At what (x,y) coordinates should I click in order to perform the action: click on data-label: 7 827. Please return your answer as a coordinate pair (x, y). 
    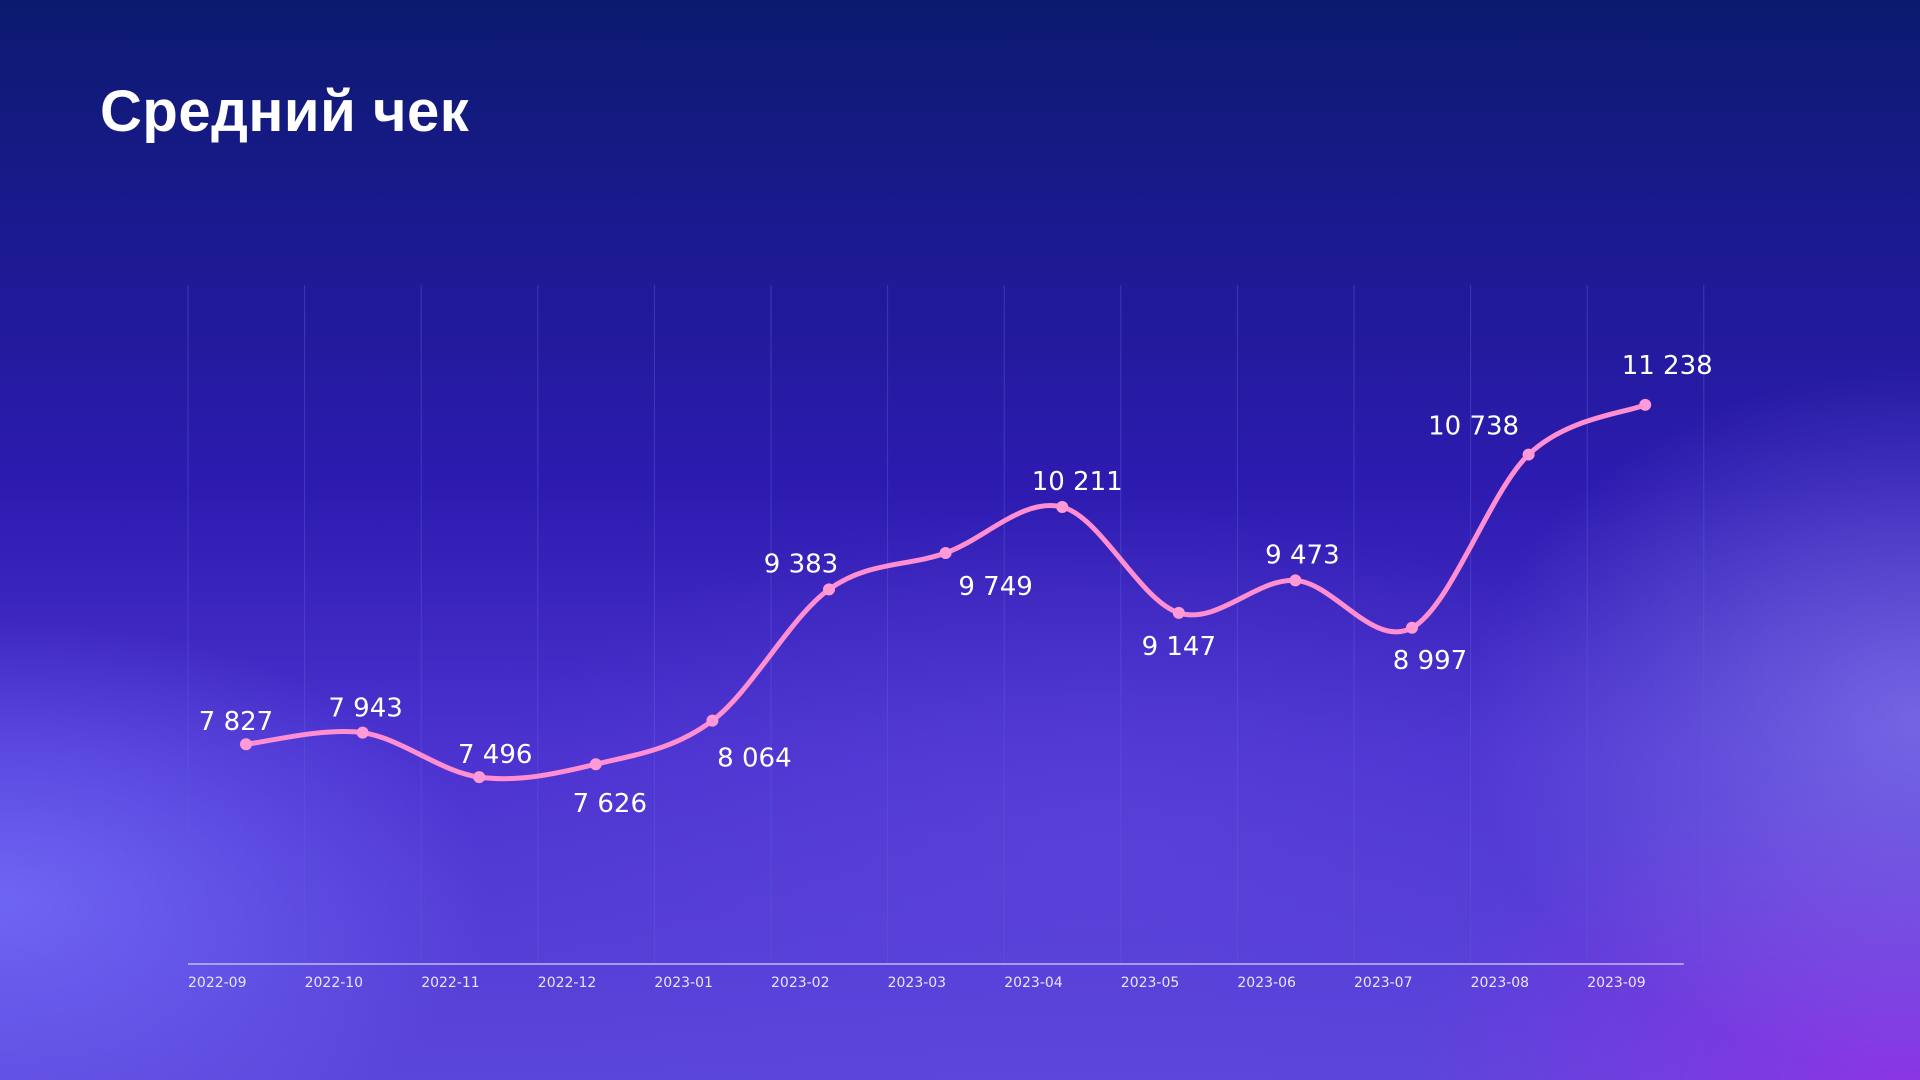
    Looking at the image, I should click on (236, 722).